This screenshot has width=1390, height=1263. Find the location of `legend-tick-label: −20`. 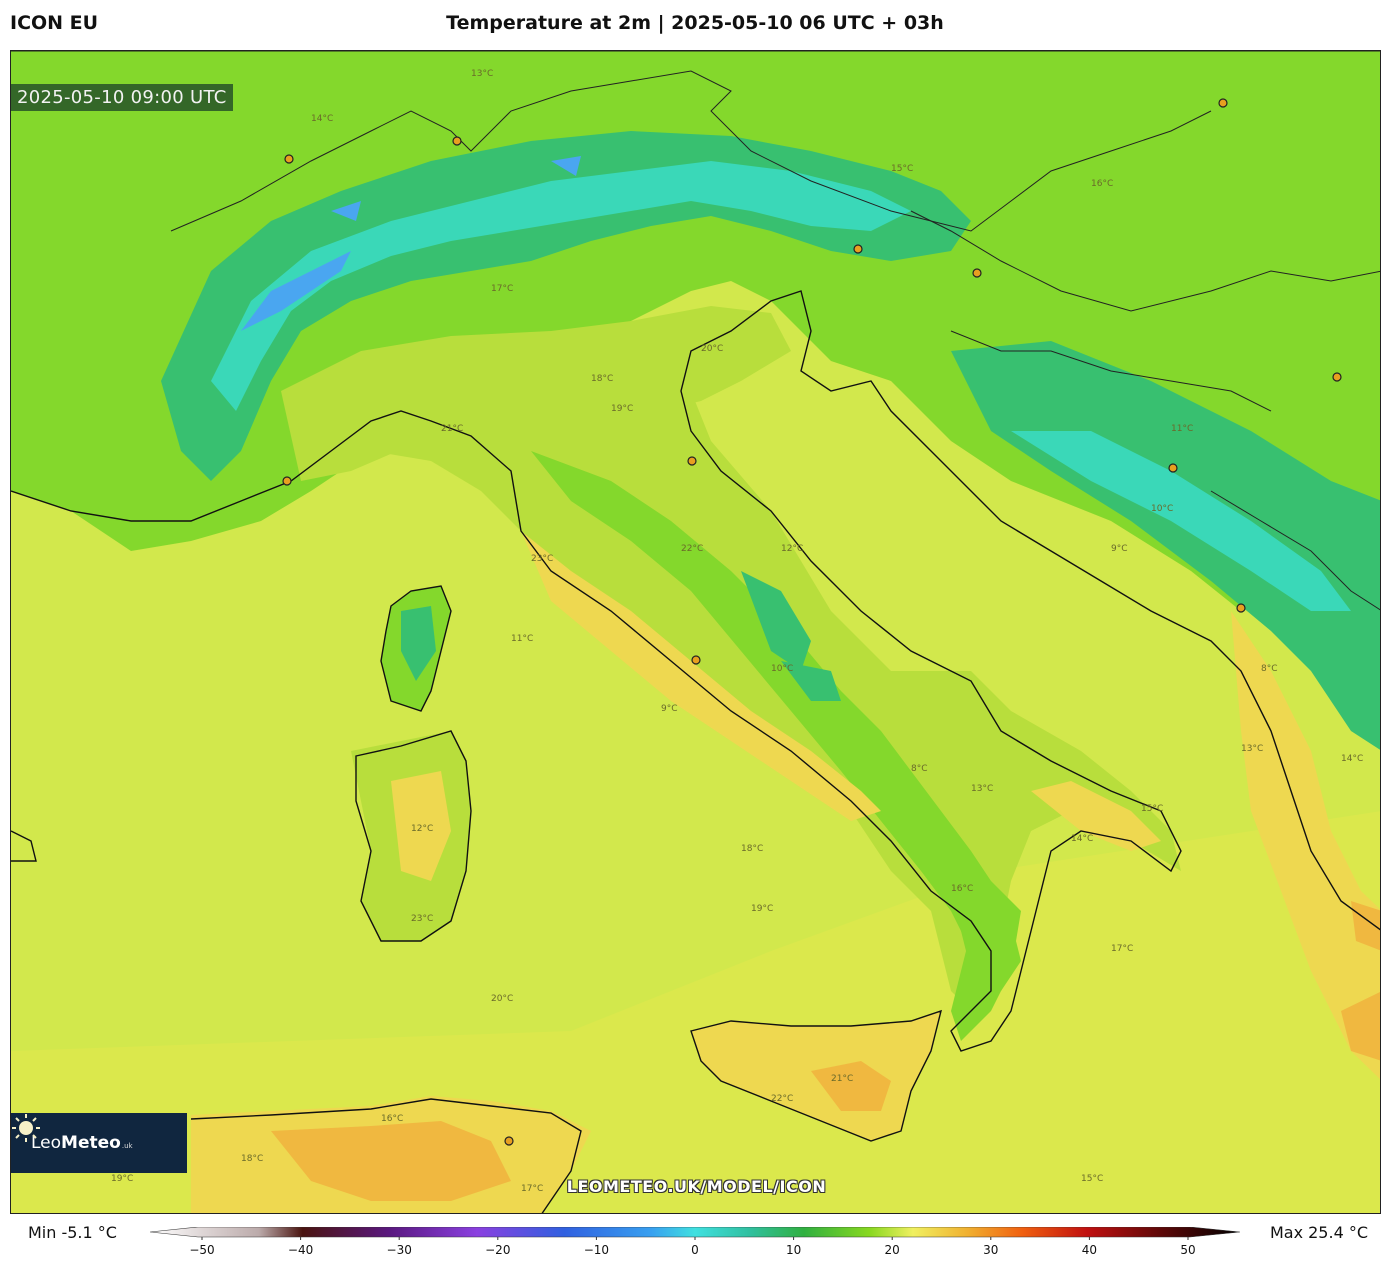

legend-tick-label: −20 is located at coordinates (497, 1250).